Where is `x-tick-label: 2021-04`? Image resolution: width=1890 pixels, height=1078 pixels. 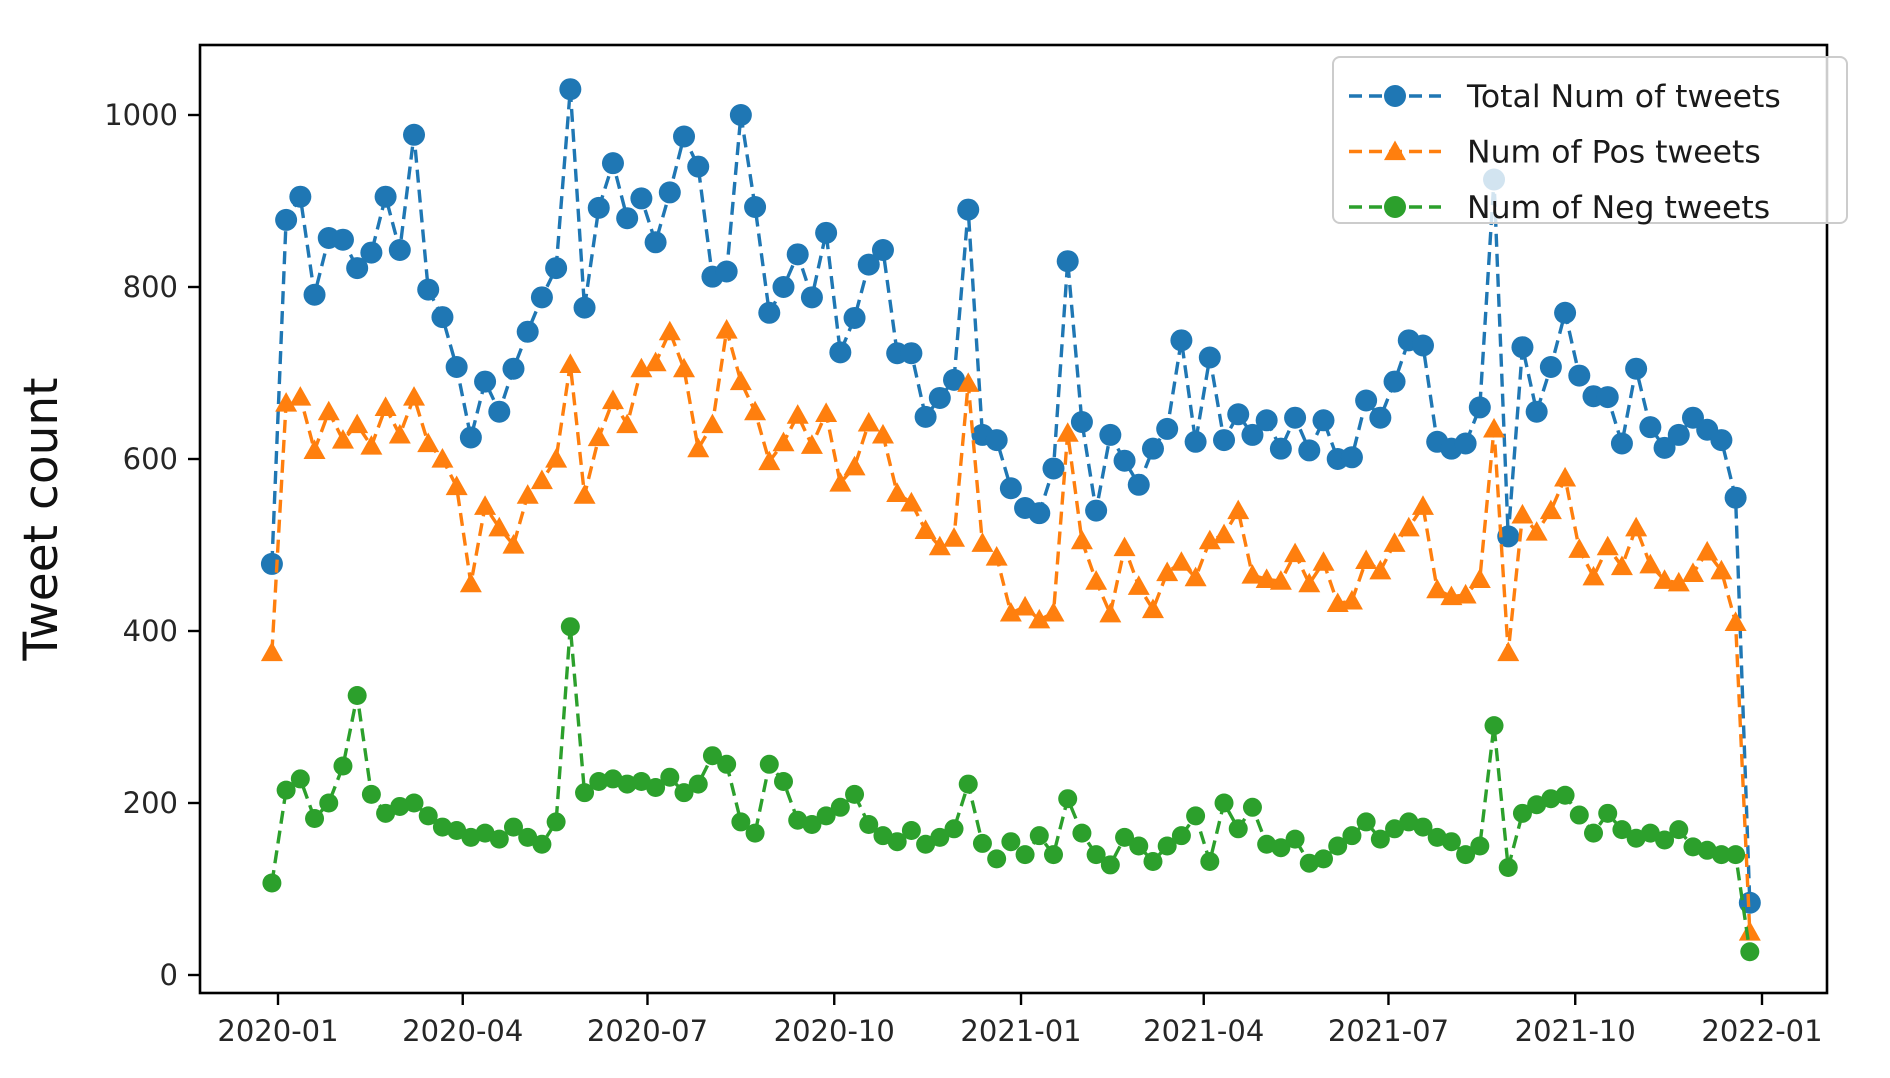
x-tick-label: 2021-04 is located at coordinates (1203, 1031).